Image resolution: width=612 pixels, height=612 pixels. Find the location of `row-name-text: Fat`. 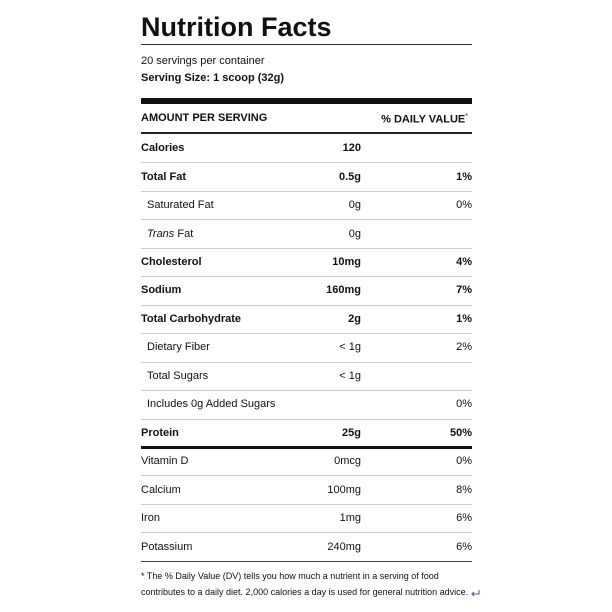

row-name-text: Fat is located at coordinates (184, 233).